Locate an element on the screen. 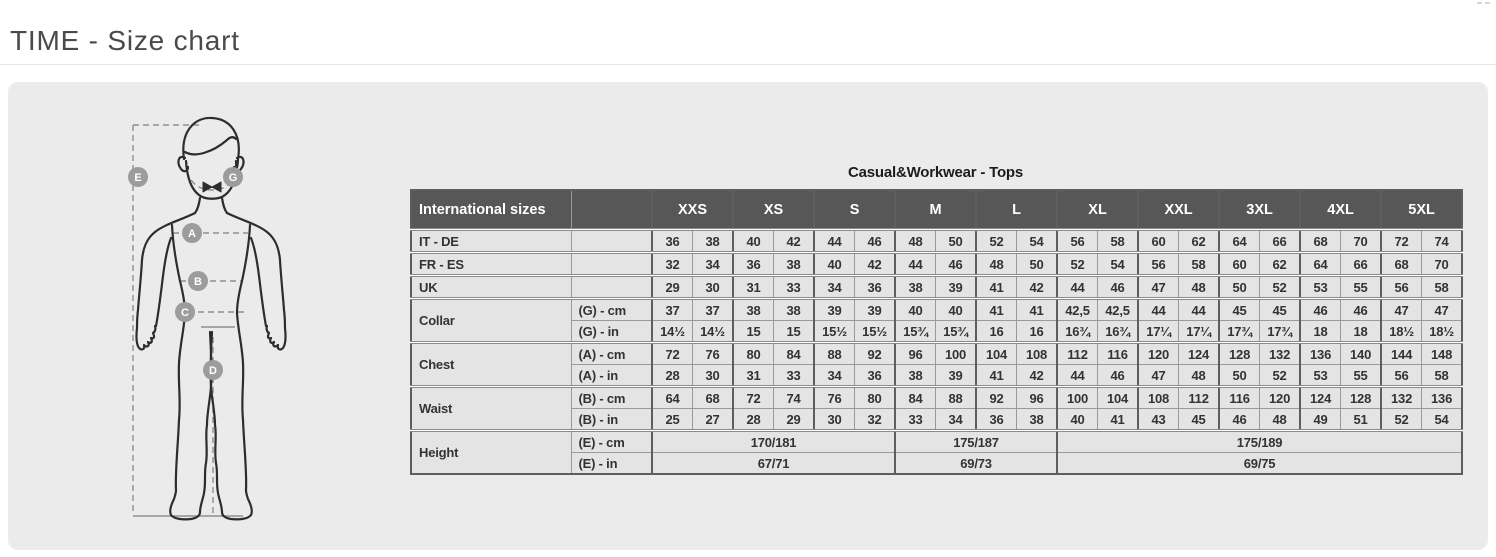 Image resolution: width=1496 pixels, height=557 pixels. size-col-header-4xl: 4XL is located at coordinates (1340, 209).